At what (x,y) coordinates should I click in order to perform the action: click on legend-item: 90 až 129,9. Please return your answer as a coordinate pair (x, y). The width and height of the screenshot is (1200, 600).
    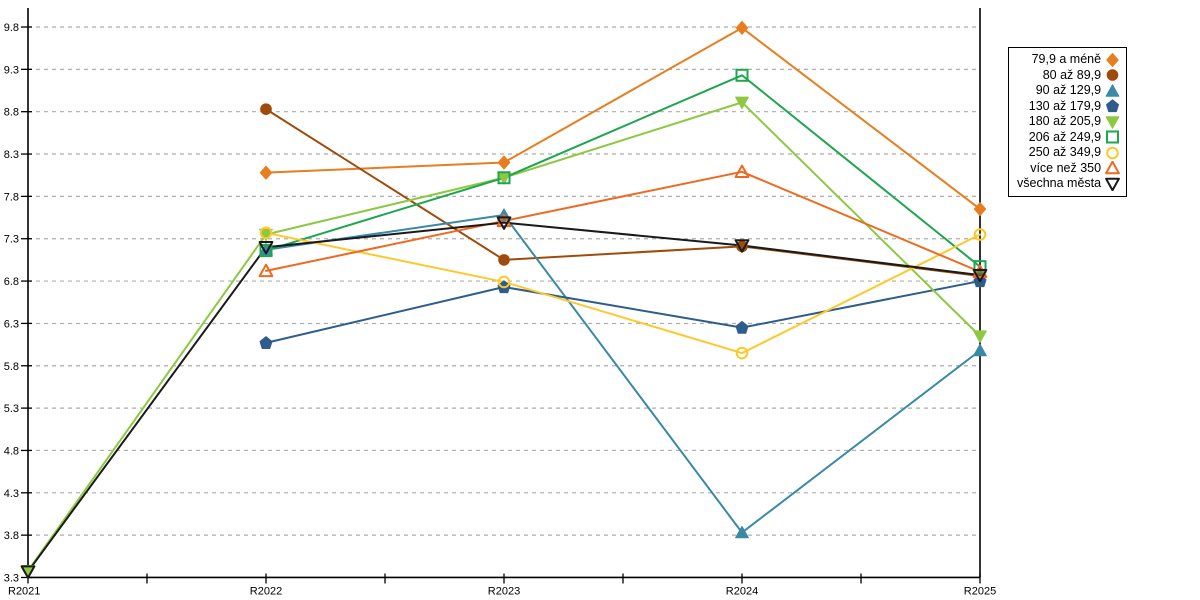
    Looking at the image, I should click on (1068, 91).